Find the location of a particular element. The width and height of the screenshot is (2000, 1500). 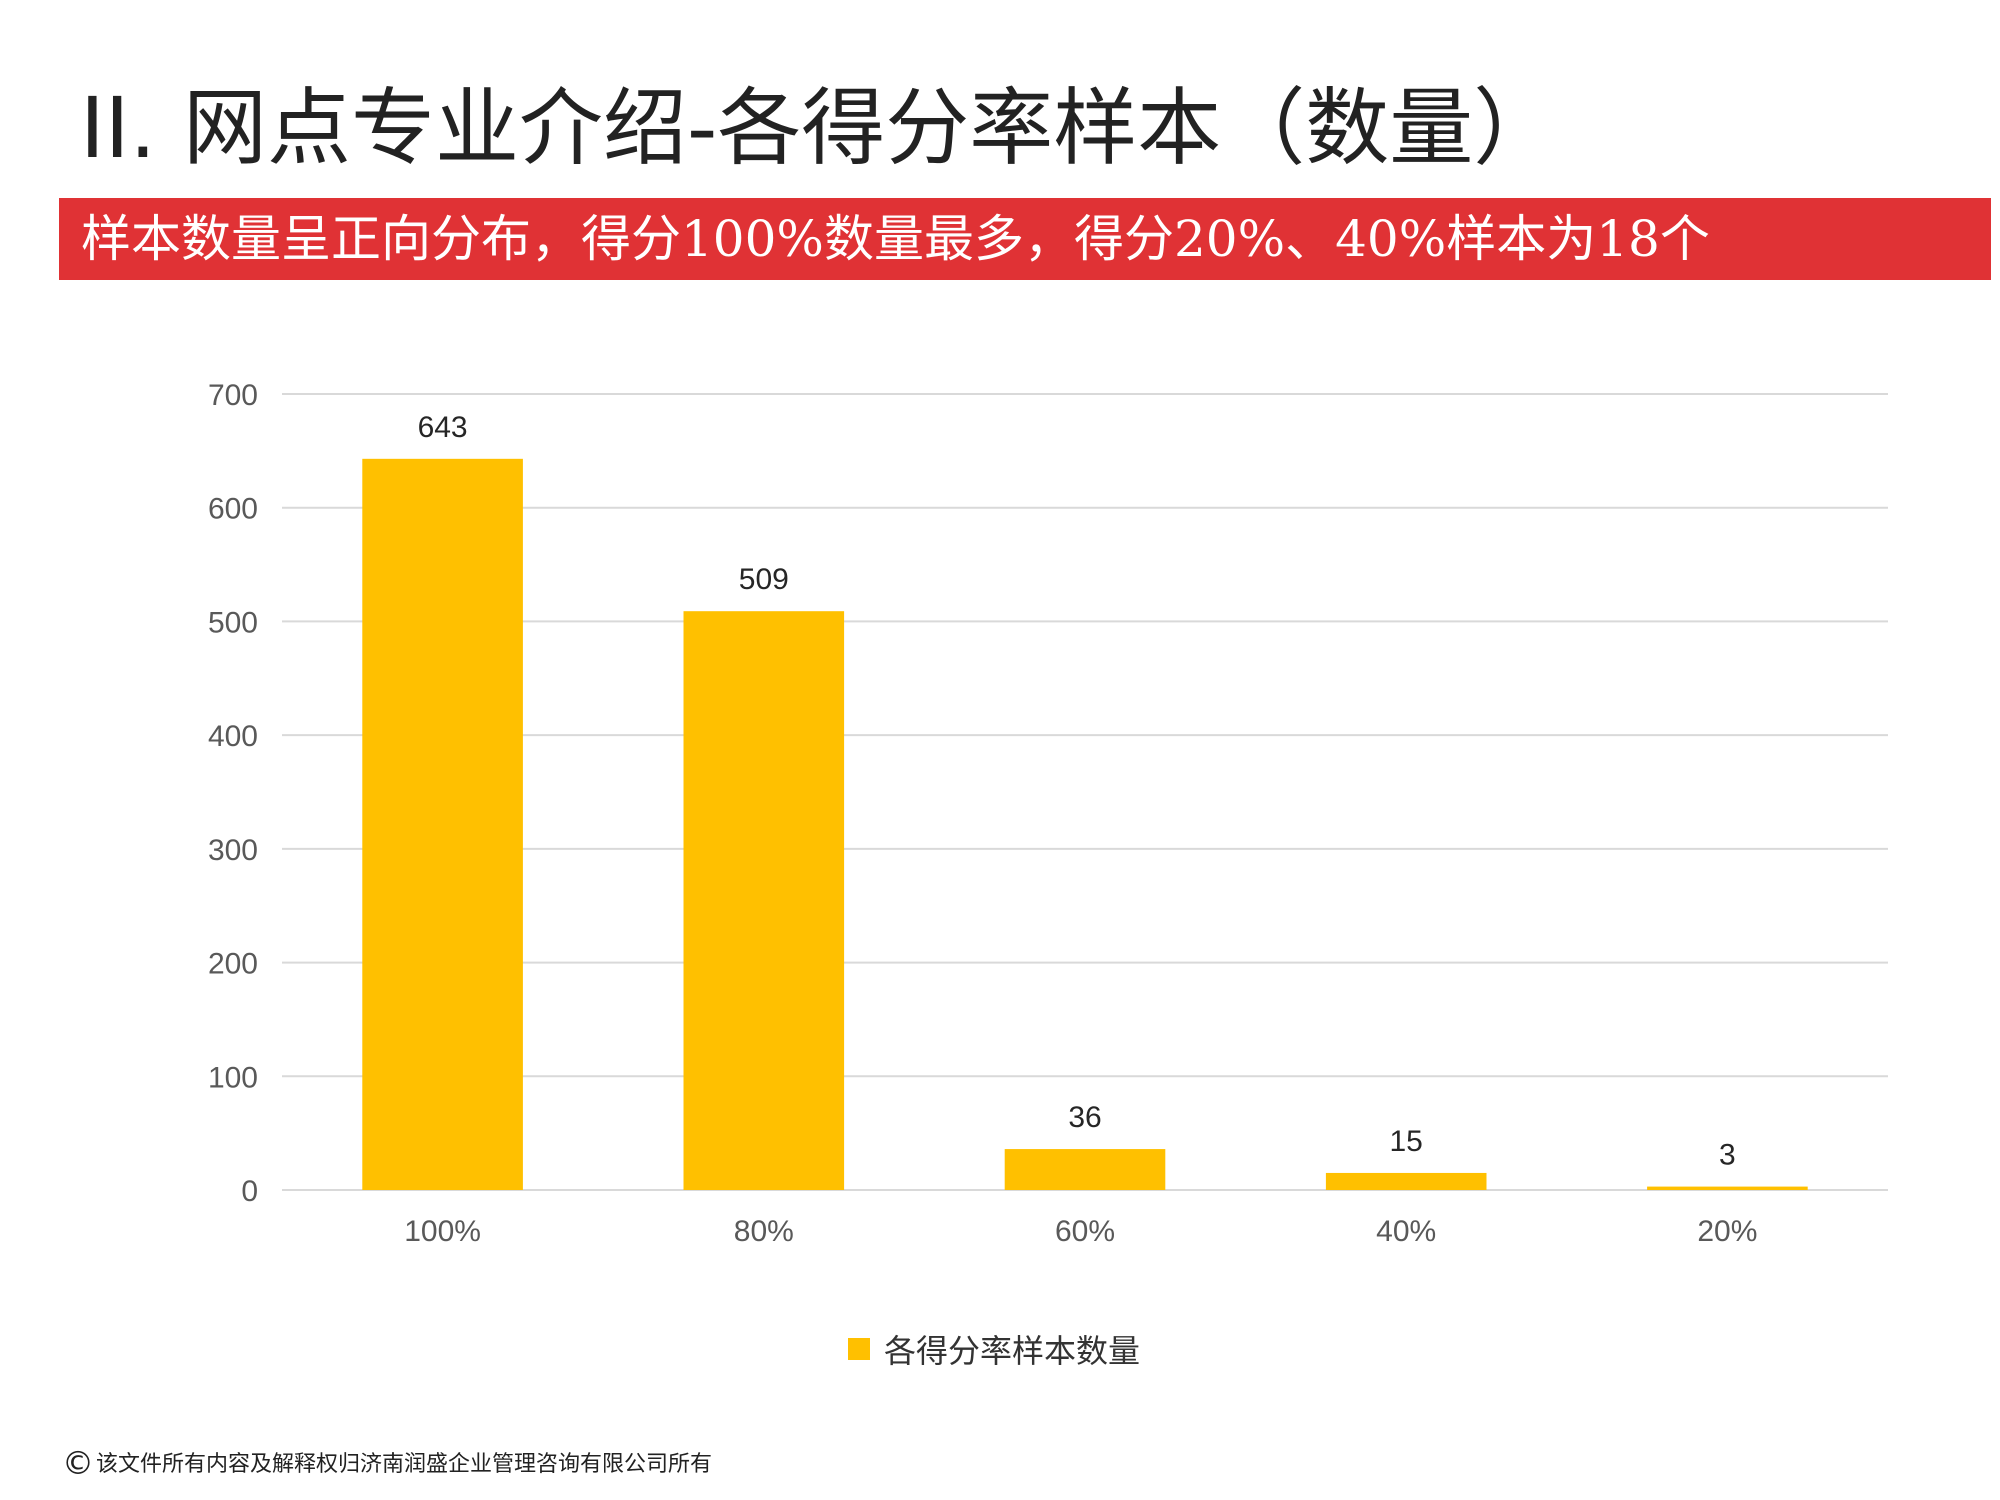

chart-legend: 各得分率样本数量 is located at coordinates (994, 1349).